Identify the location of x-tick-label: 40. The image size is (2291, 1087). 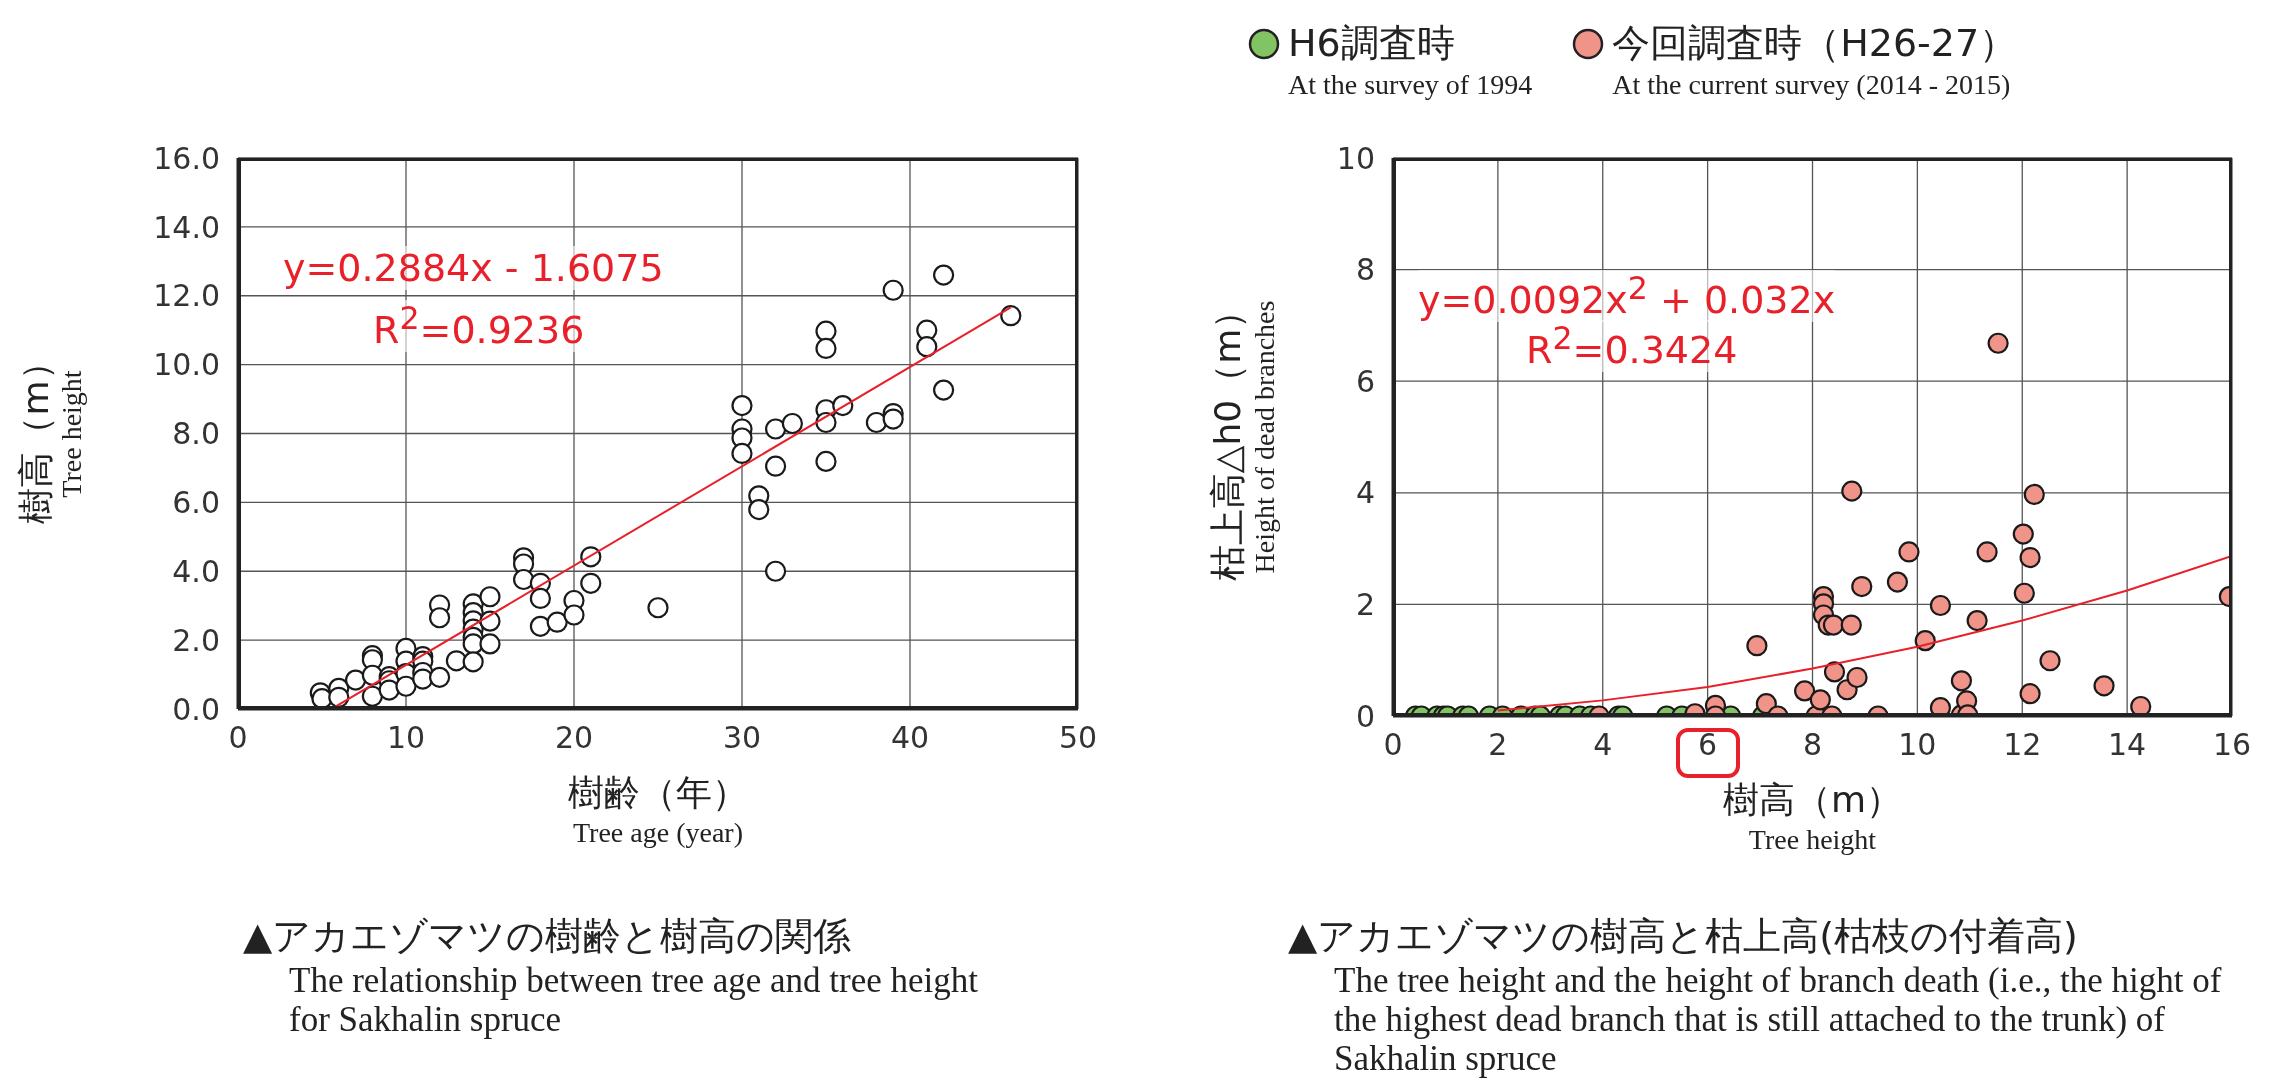
(910, 738).